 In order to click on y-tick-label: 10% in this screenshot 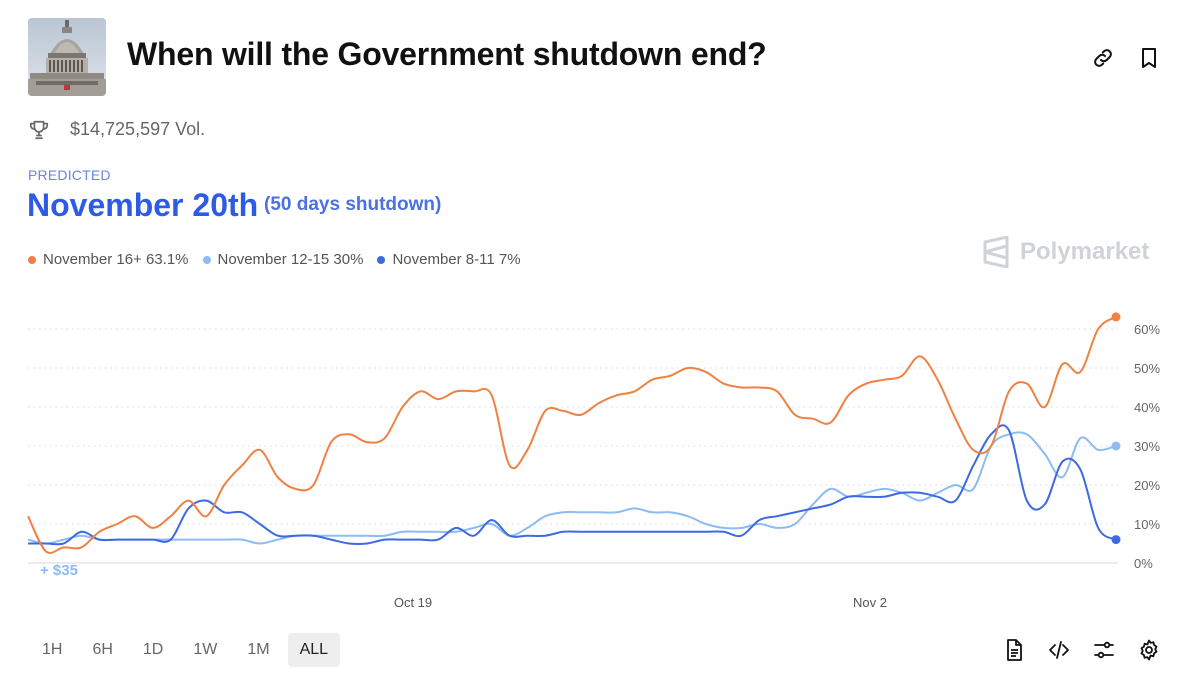, I will do `click(1147, 524)`.